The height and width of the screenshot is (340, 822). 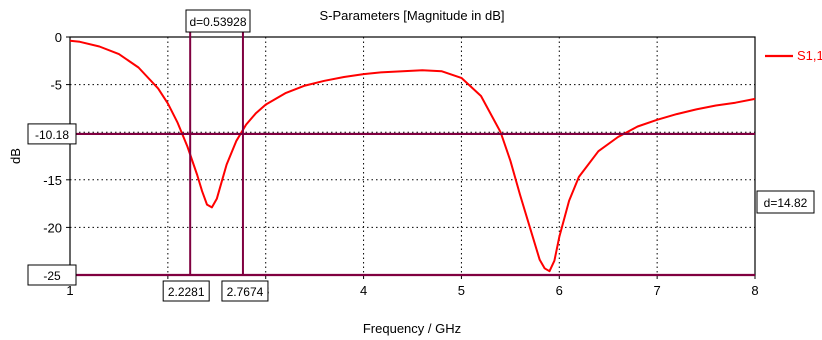 I want to click on x-tick-label: 4, so click(x=363, y=290).